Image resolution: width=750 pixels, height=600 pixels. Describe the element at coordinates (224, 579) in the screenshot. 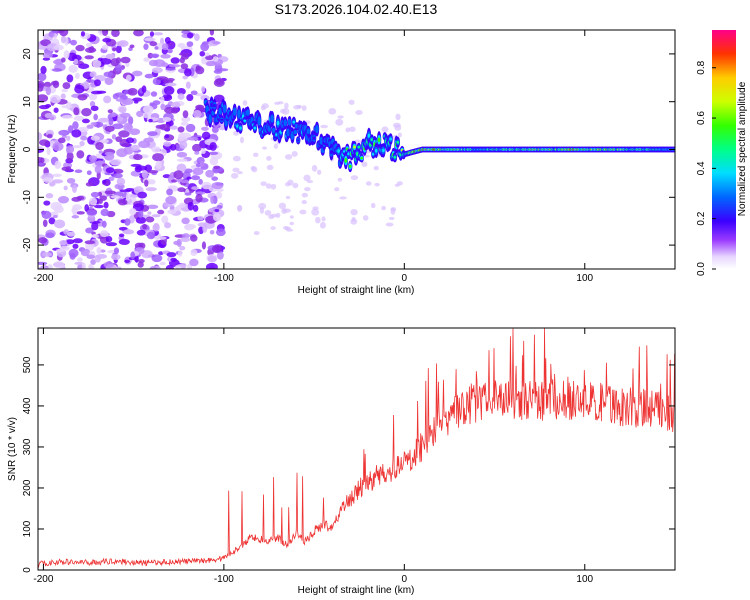

I see `snr-x-tick-label: -100` at that location.